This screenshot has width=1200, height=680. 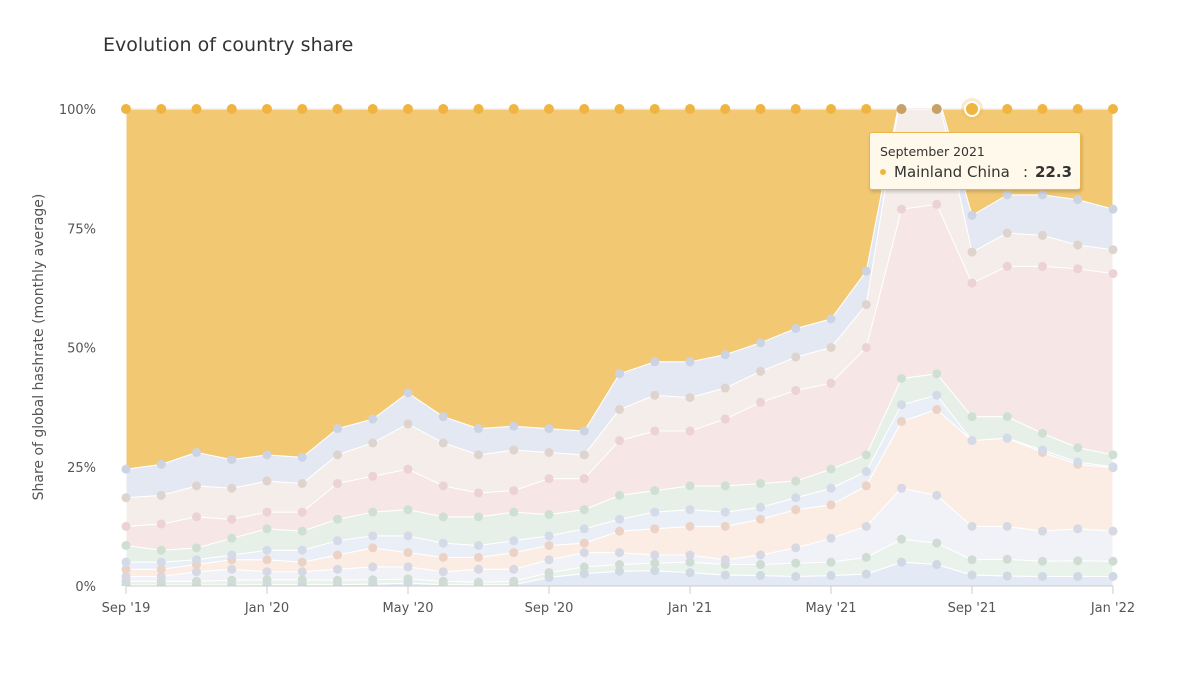 I want to click on chart-title: Evolution of country share, so click(x=228, y=45).